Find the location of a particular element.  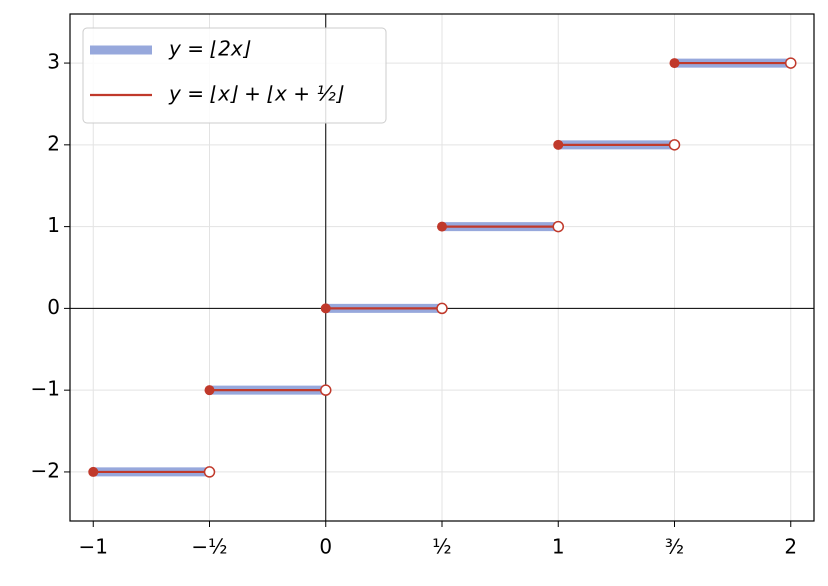

y-tick-label: 1 is located at coordinates (53, 225).